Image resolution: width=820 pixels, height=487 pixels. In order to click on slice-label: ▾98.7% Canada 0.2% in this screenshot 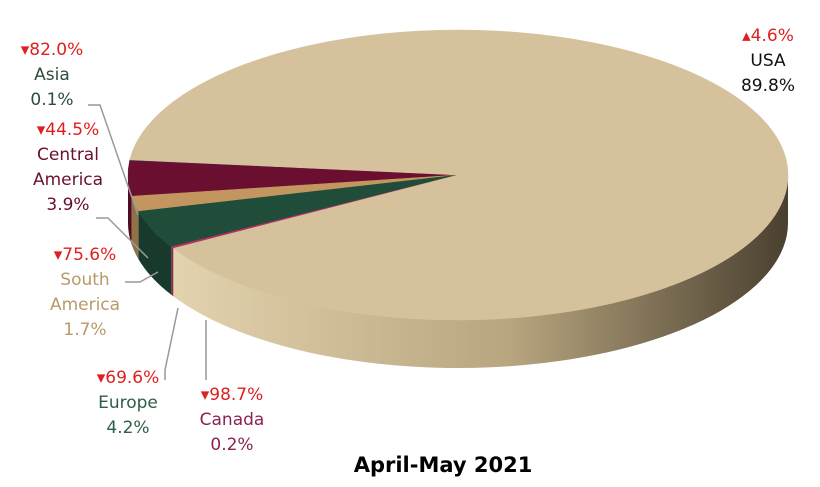, I will do `click(232, 420)`.